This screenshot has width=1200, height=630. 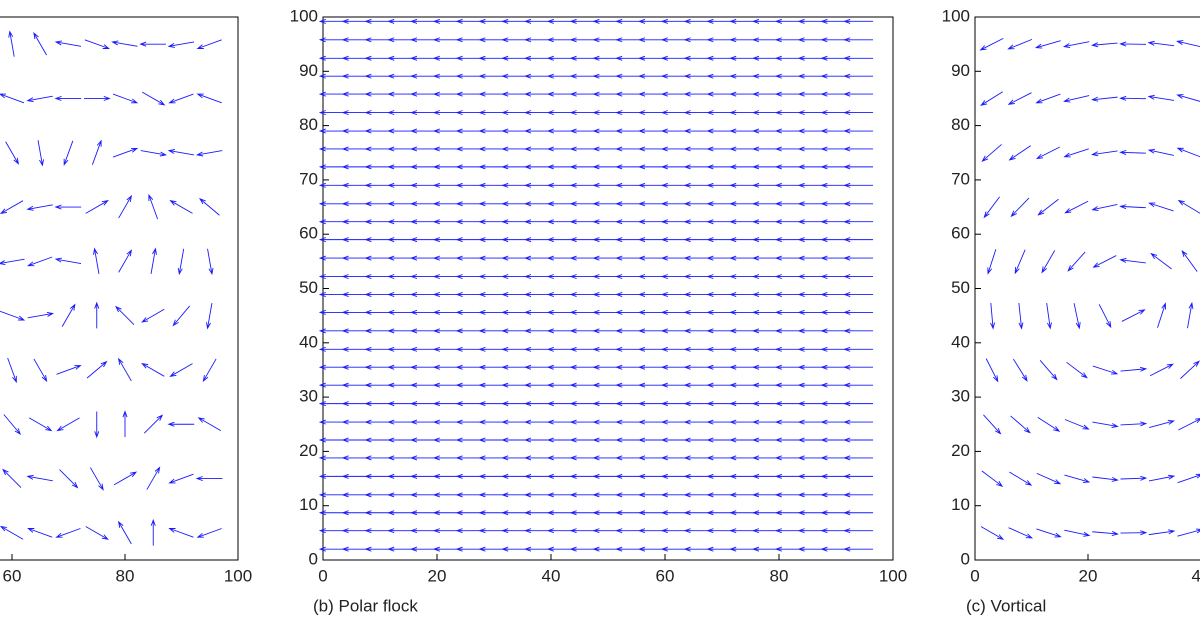 I want to click on y-tick-label: 50, so click(x=308, y=287).